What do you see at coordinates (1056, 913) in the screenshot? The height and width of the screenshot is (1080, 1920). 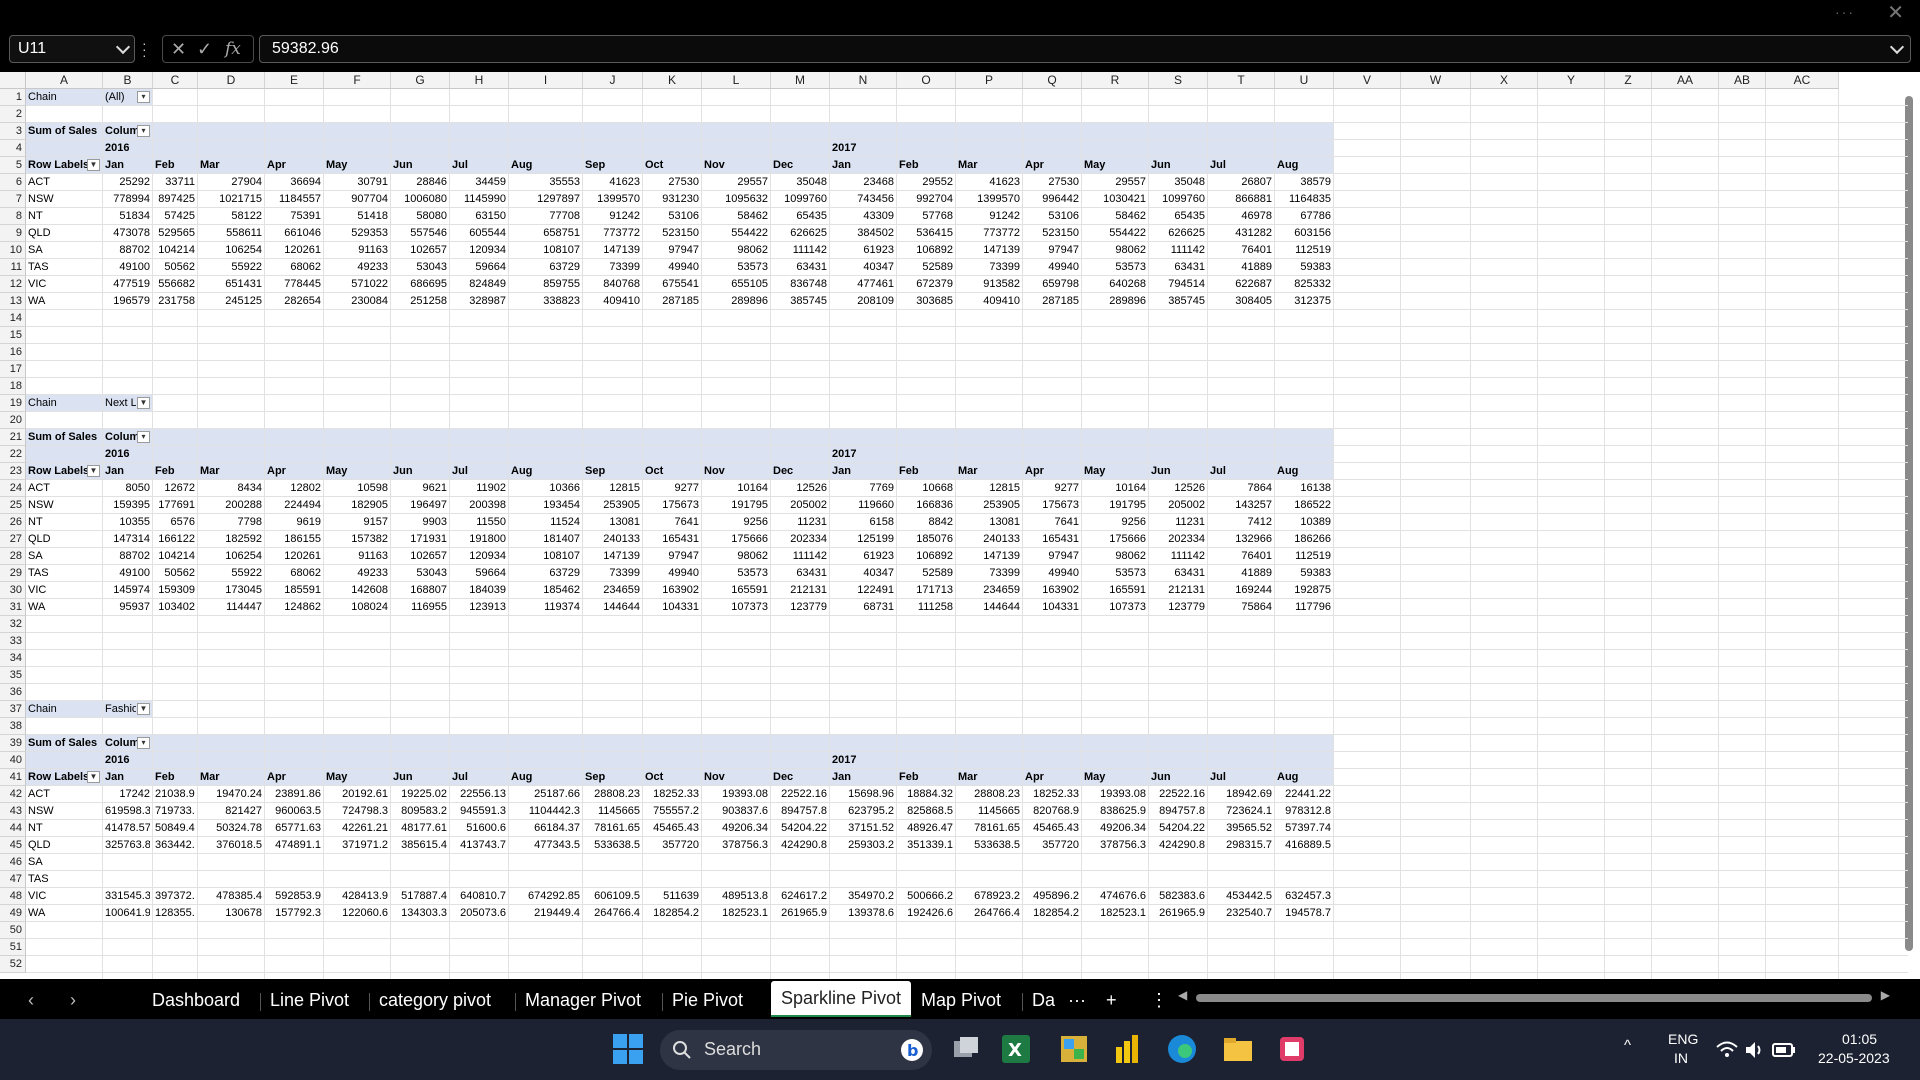 I see `sales-value: 182854.2` at bounding box center [1056, 913].